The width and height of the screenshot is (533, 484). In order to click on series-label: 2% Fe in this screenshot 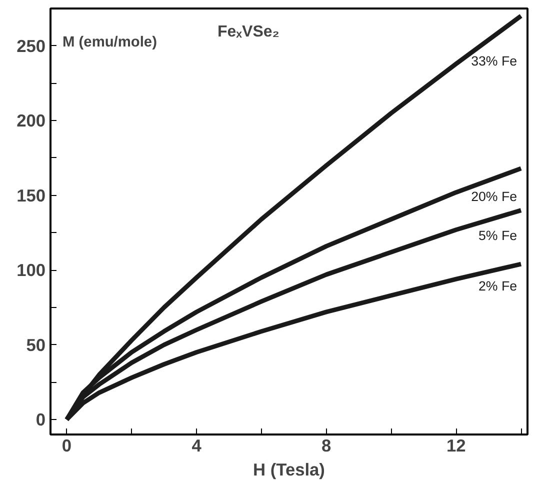, I will do `click(498, 286)`.